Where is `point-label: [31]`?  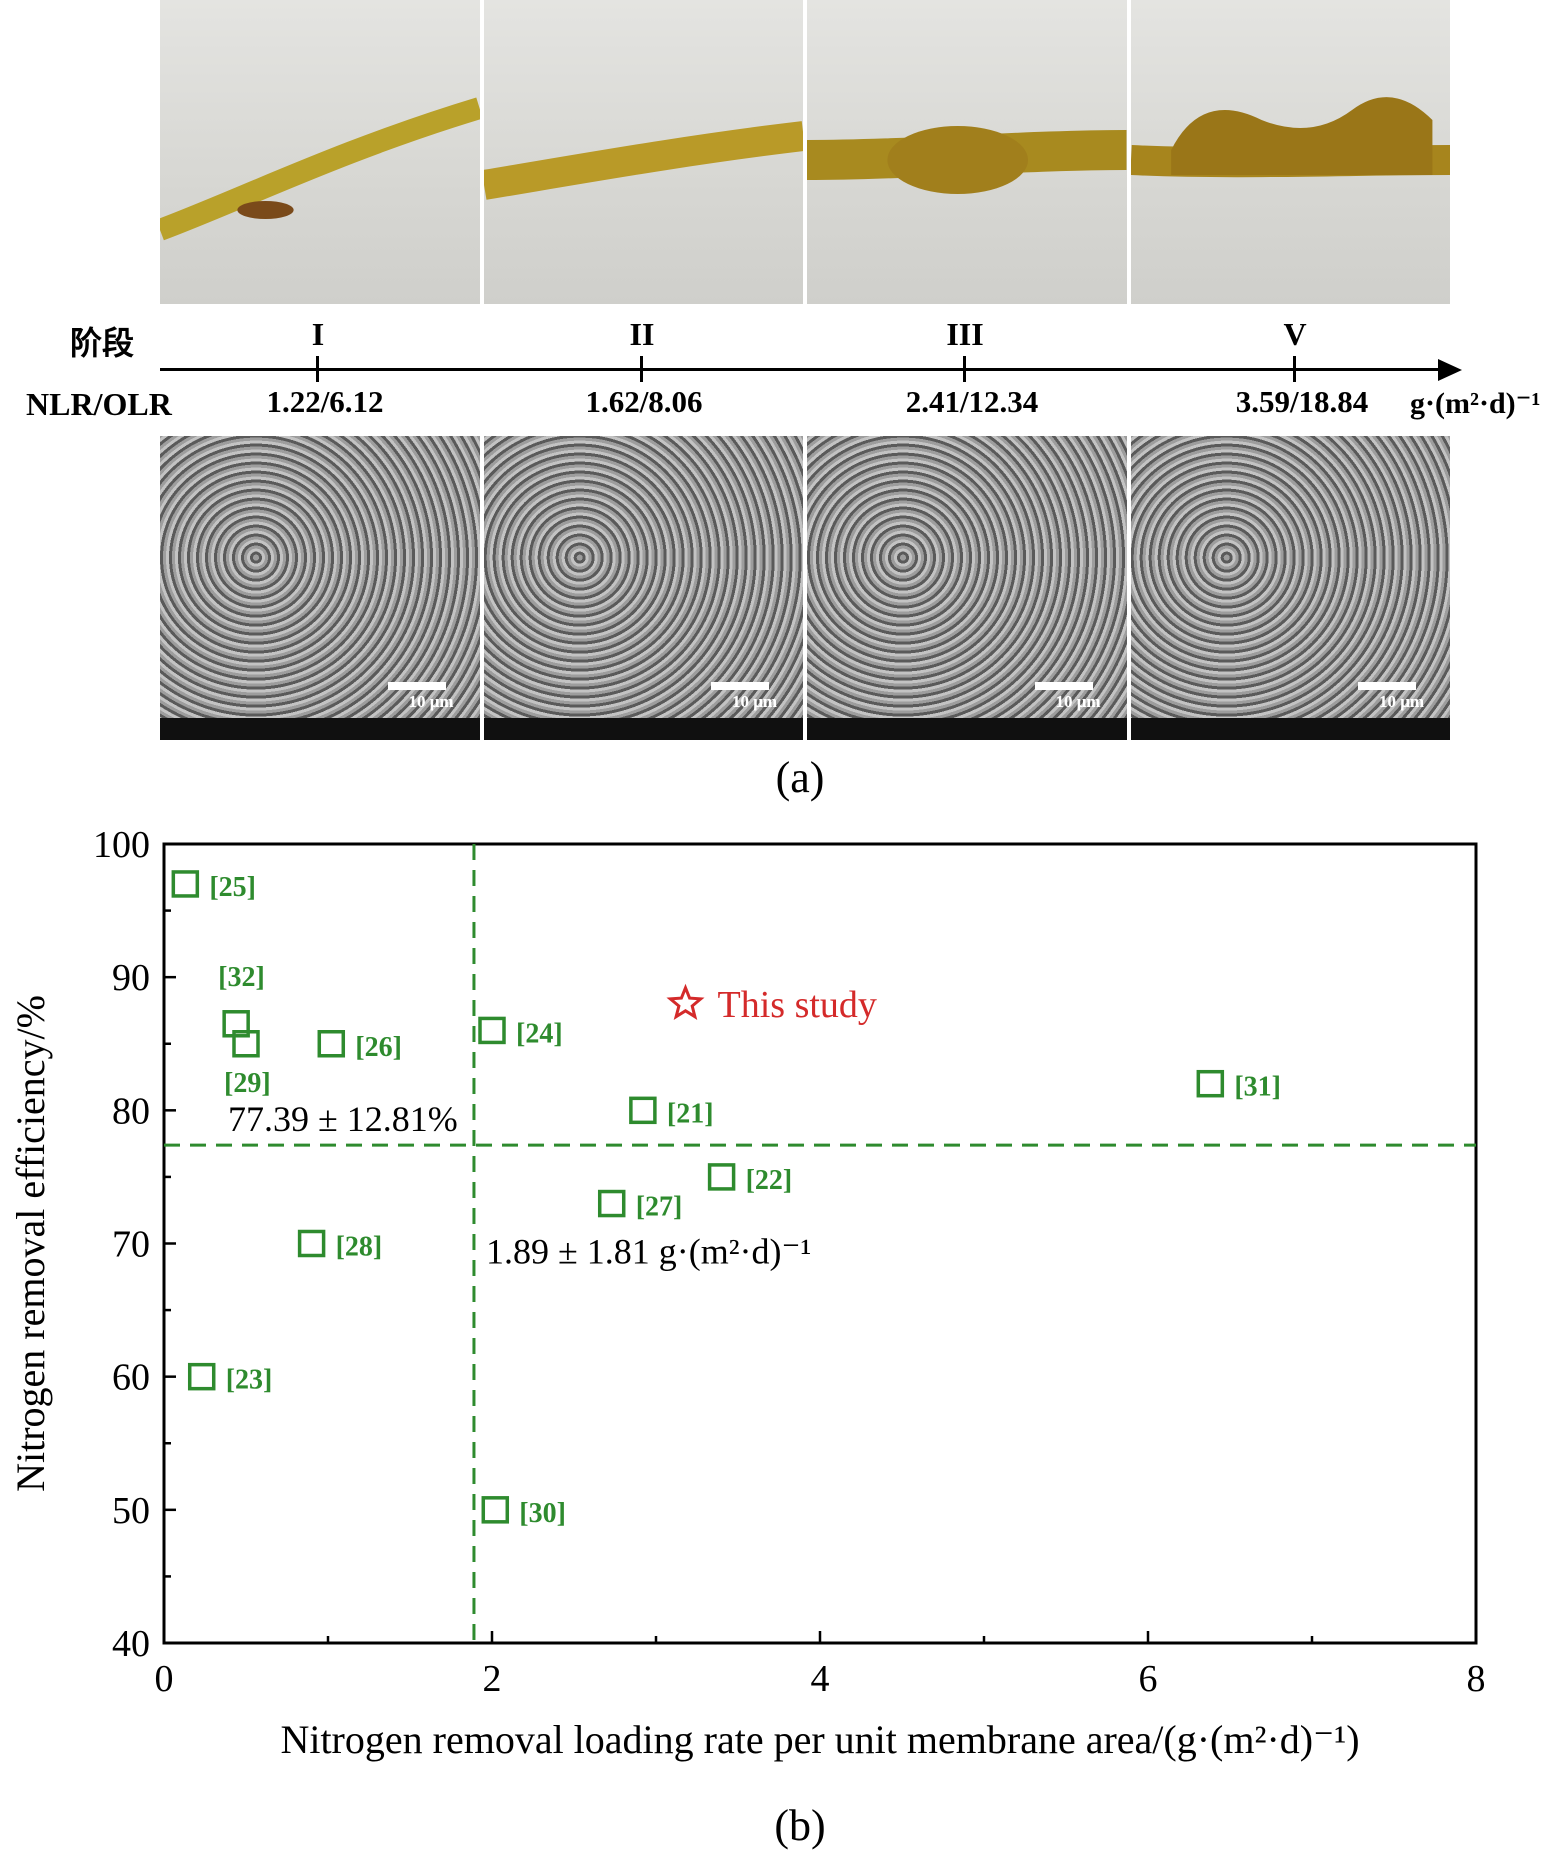 point-label: [31] is located at coordinates (1257, 1087).